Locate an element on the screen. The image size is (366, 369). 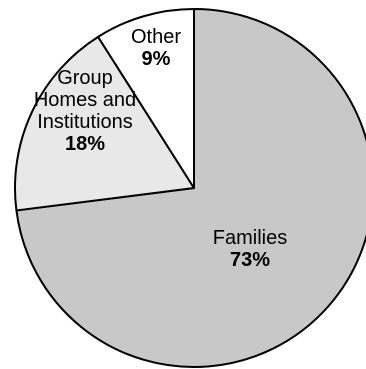
slice-label-line: Institutions is located at coordinates (85, 122).